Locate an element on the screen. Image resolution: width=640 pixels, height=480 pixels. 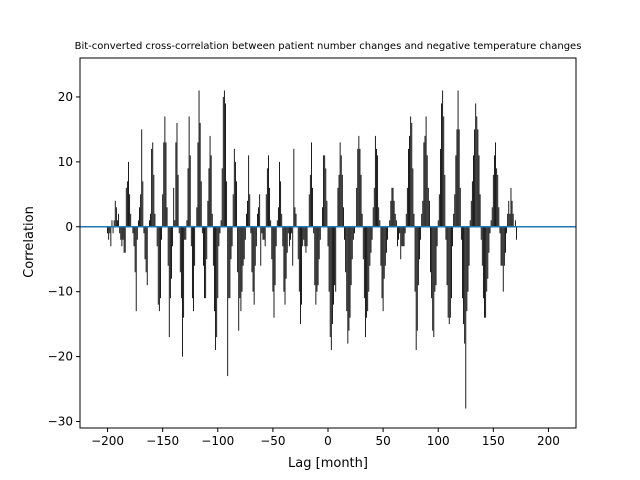
x-tick-label: 100 is located at coordinates (438, 441).